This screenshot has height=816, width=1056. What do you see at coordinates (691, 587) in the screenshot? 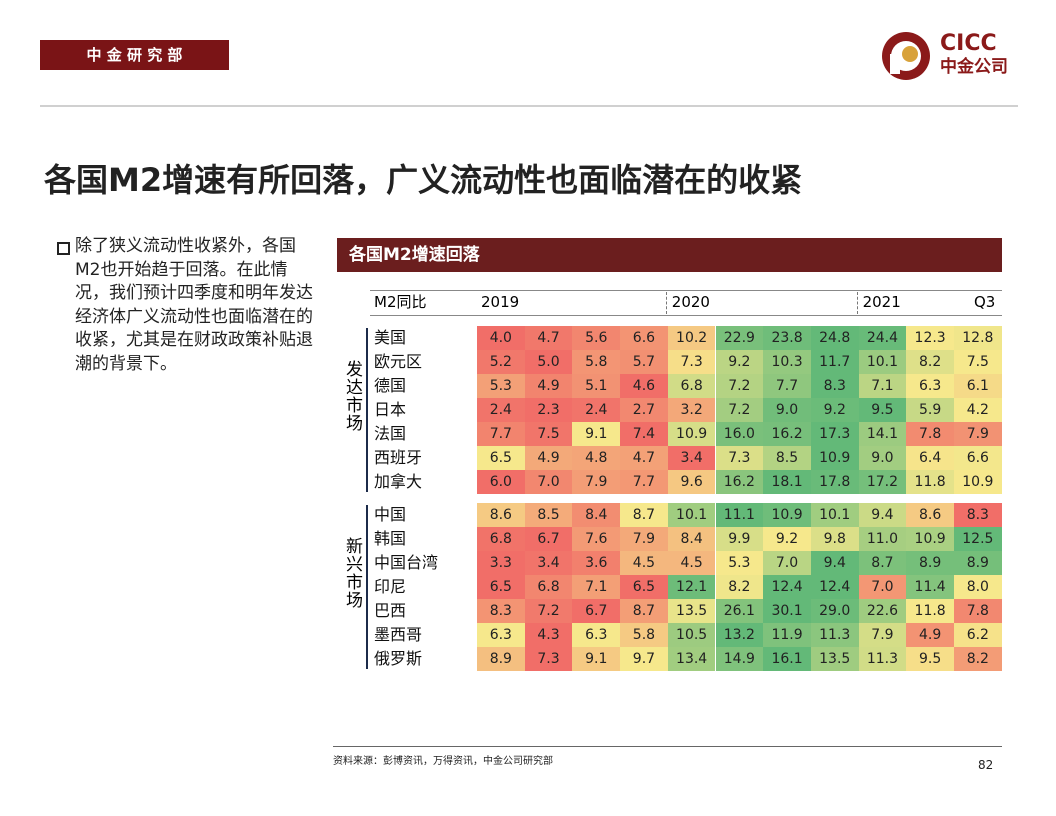
I see `heat-cell: 12.1` at bounding box center [691, 587].